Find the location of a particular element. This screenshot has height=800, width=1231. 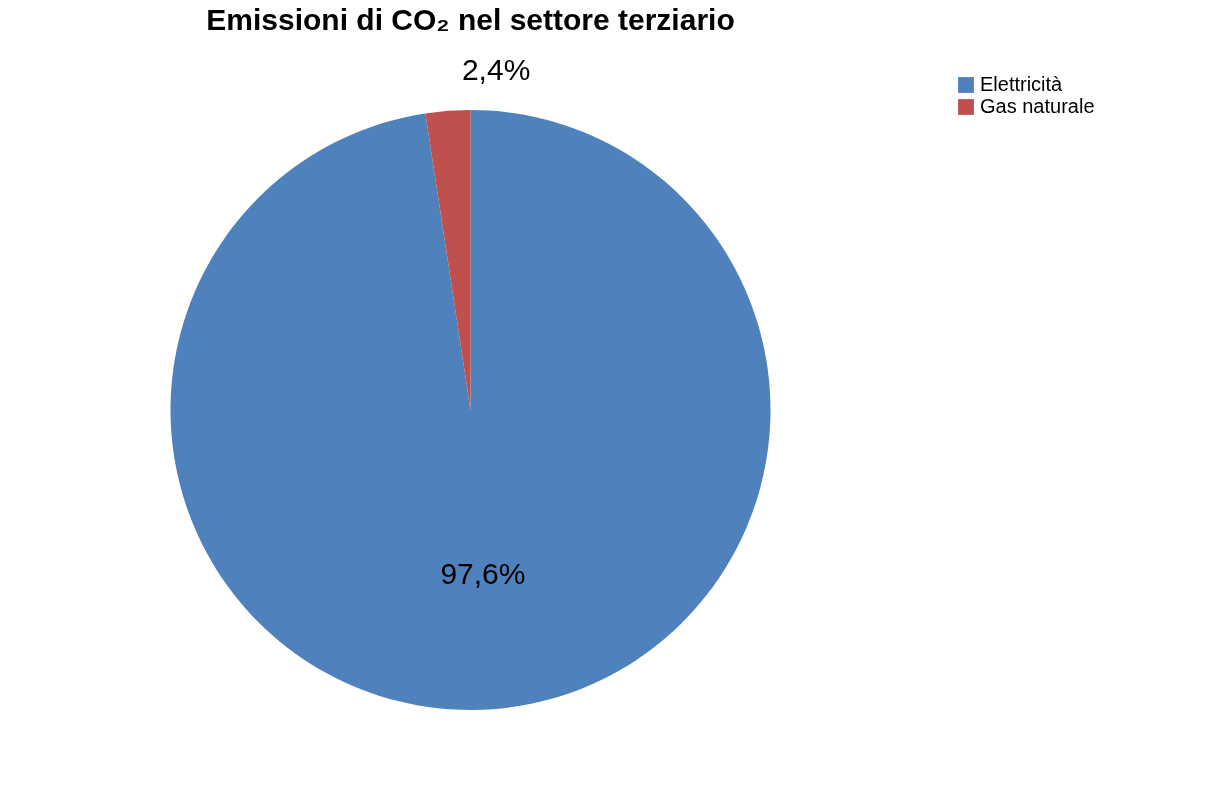

data-label: 97,6% is located at coordinates (483, 573).